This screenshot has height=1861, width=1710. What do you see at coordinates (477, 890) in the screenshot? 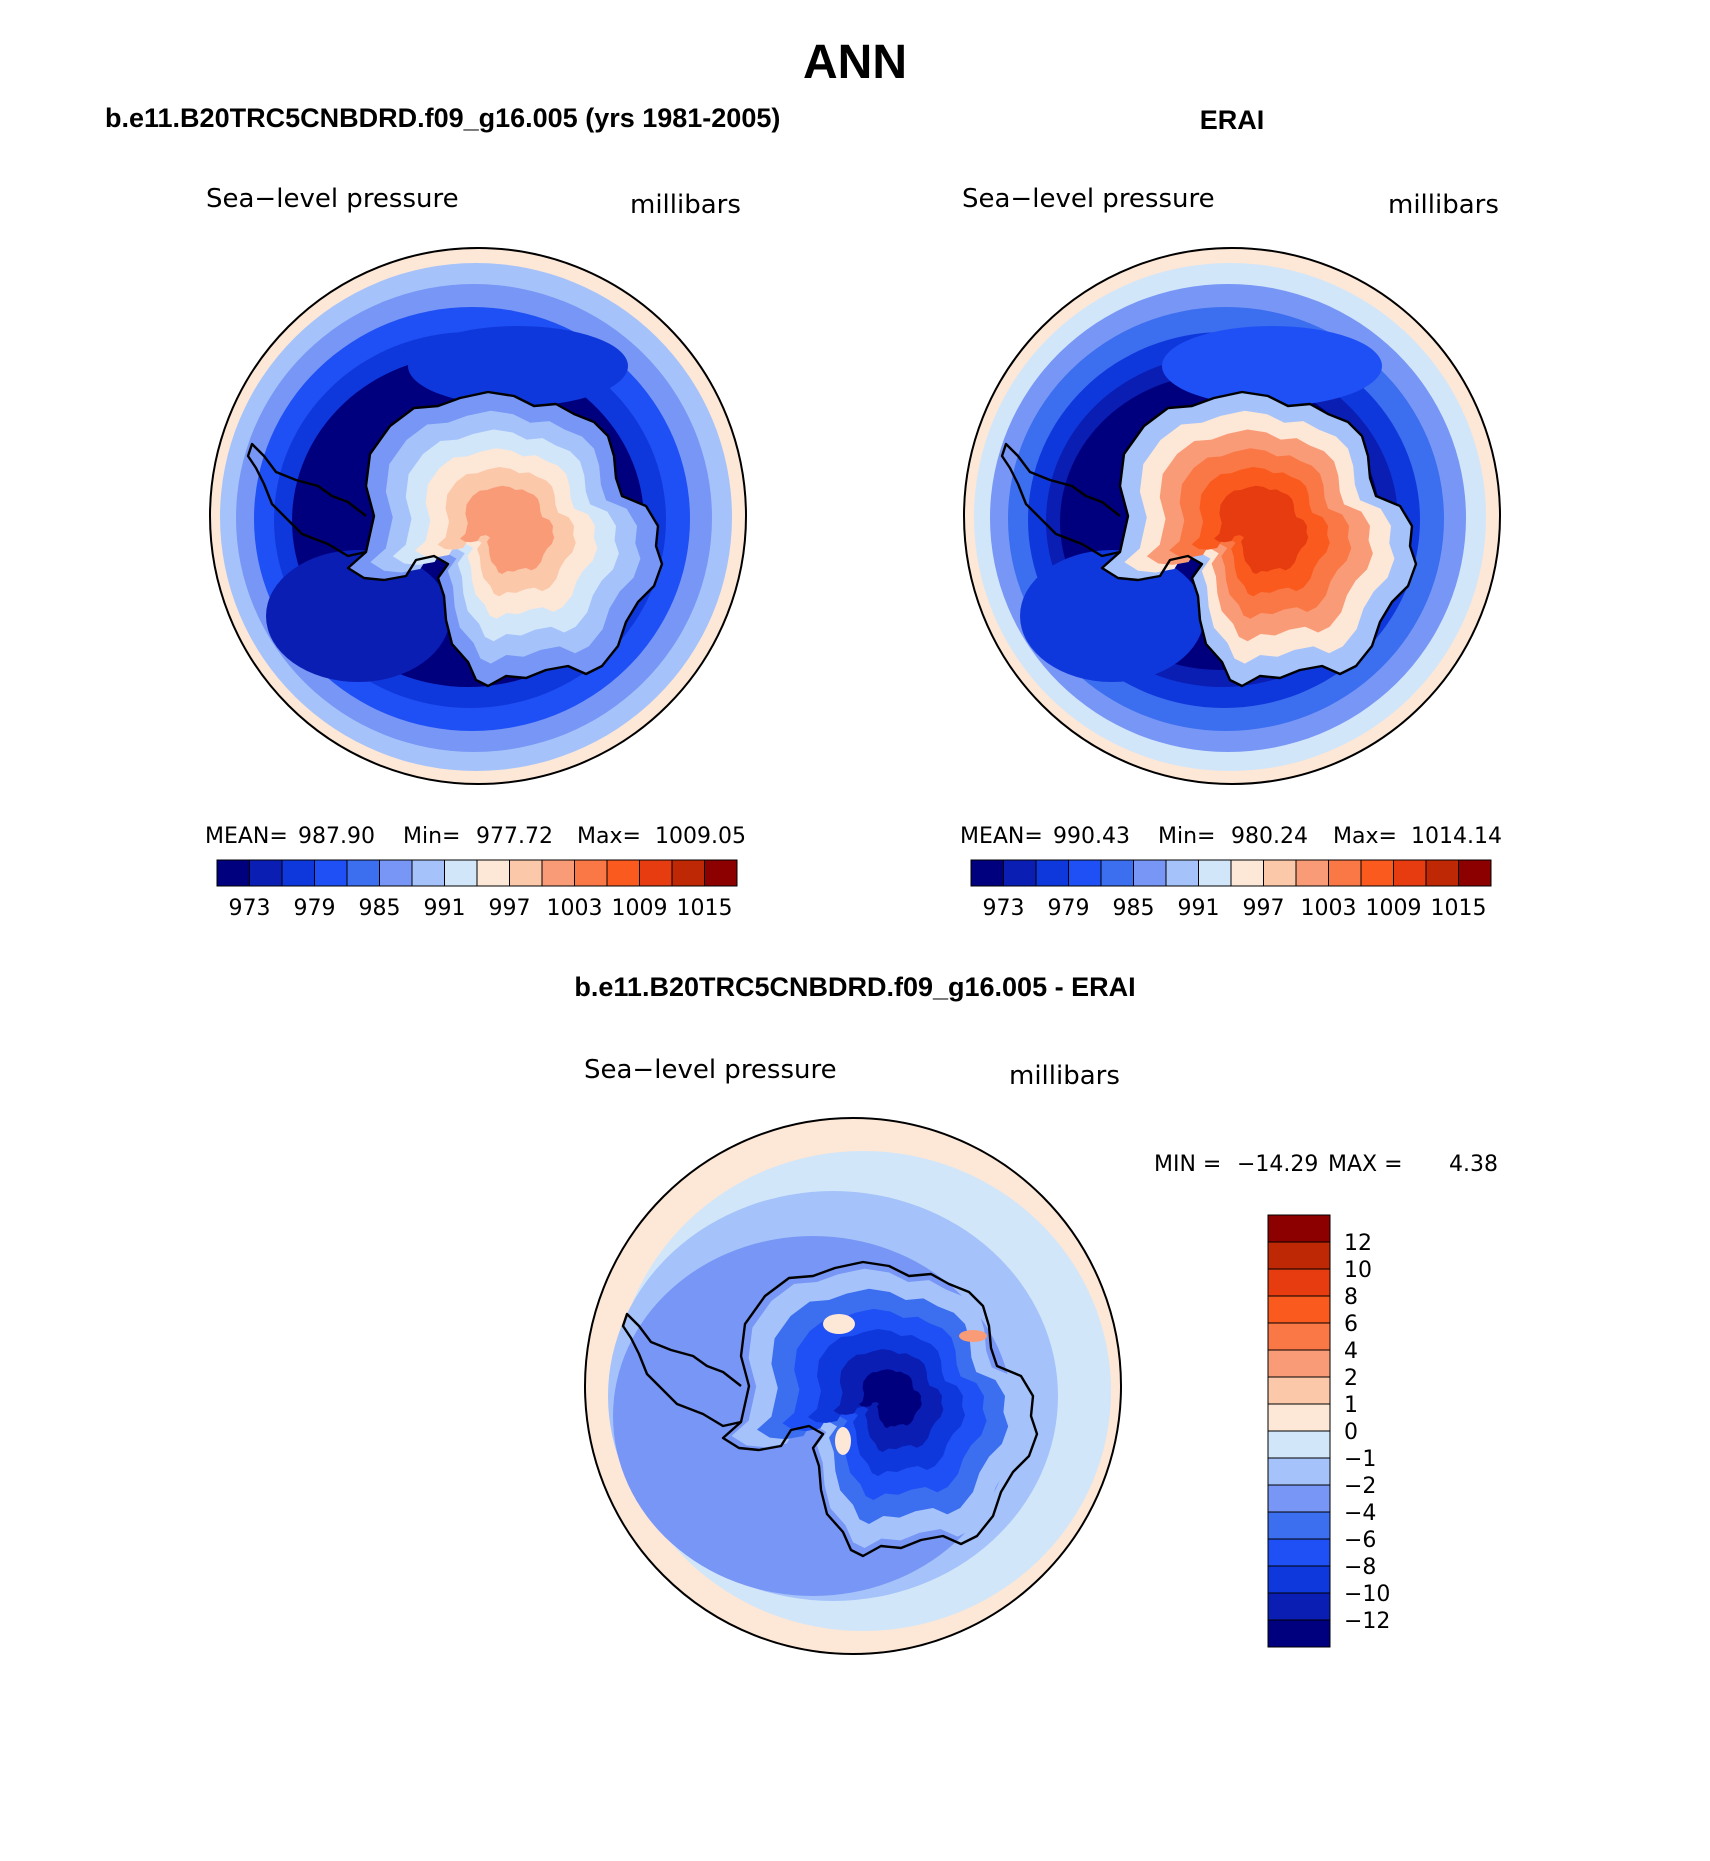
I see `colorbar-model: 973 979 985 991 997 1003 1009 1015` at bounding box center [477, 890].